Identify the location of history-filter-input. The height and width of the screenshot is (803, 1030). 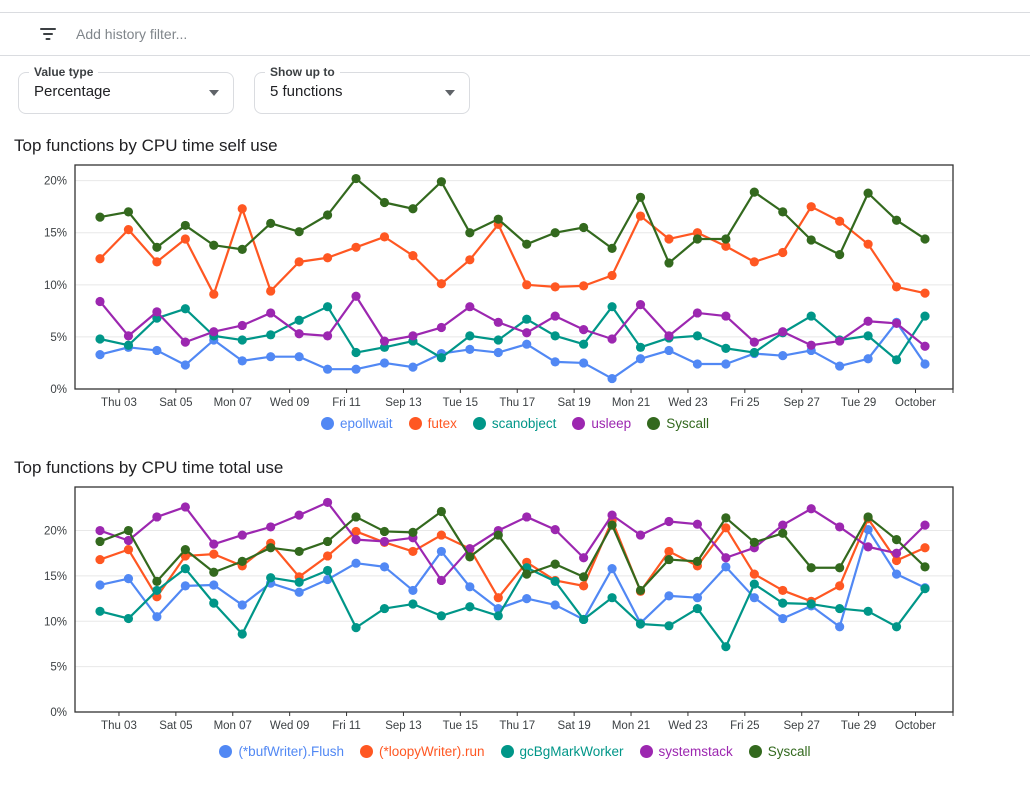
(376, 34).